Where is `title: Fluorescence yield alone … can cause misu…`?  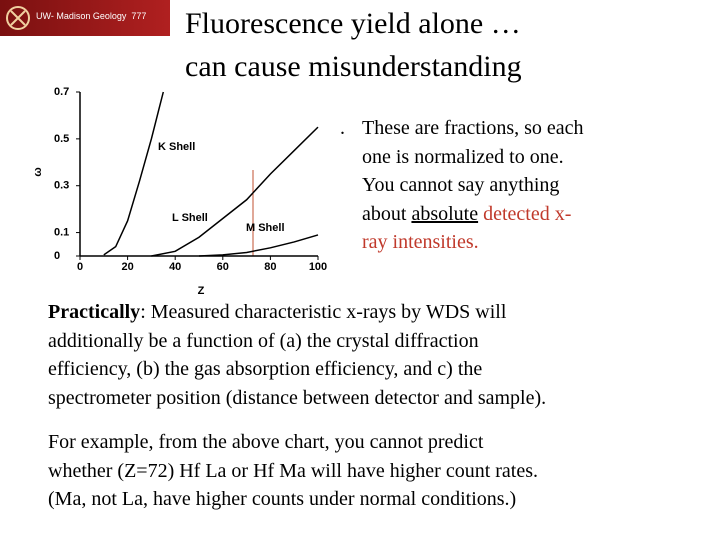
title: Fluorescence yield alone … can cause misu… is located at coordinates (353, 45).